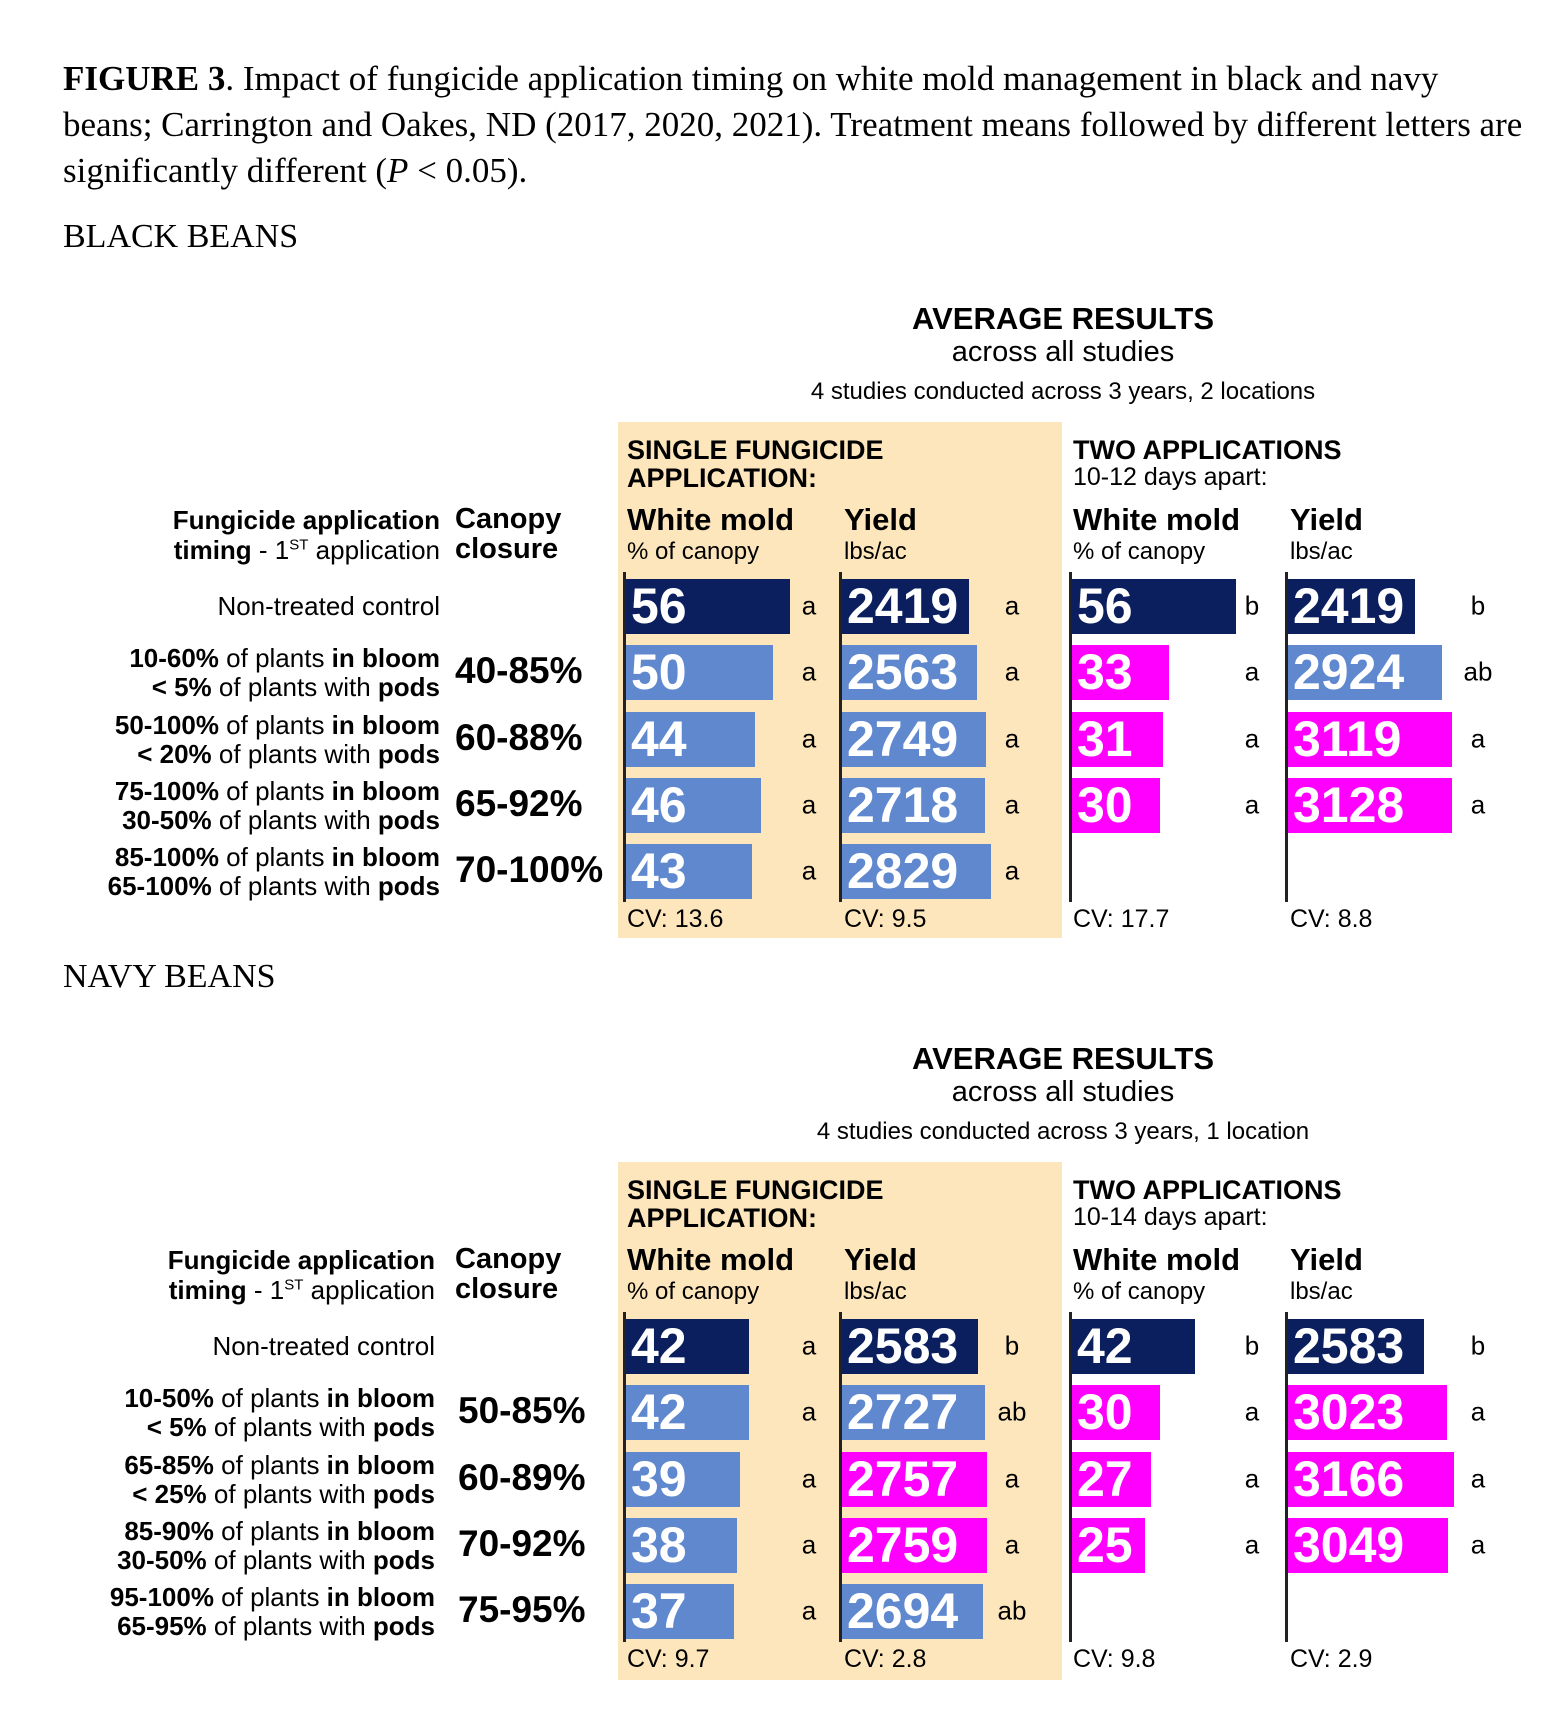 The image size is (1566, 1720). I want to click on timing-header-line: timing - 1ST application, so click(302, 1290).